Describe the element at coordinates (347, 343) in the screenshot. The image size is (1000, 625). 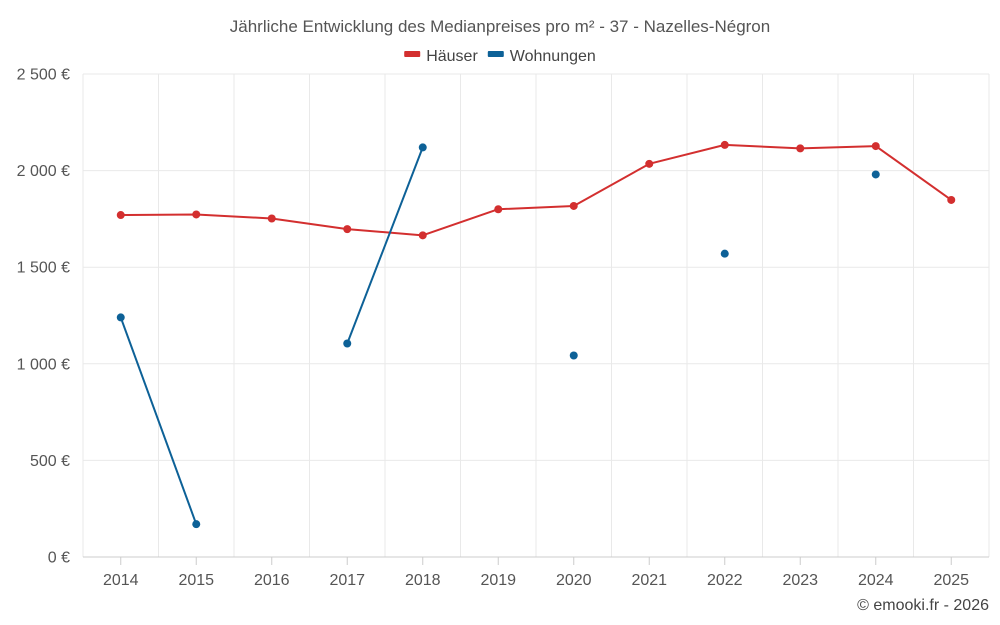
I see `data-point-wohnungen-2017` at that location.